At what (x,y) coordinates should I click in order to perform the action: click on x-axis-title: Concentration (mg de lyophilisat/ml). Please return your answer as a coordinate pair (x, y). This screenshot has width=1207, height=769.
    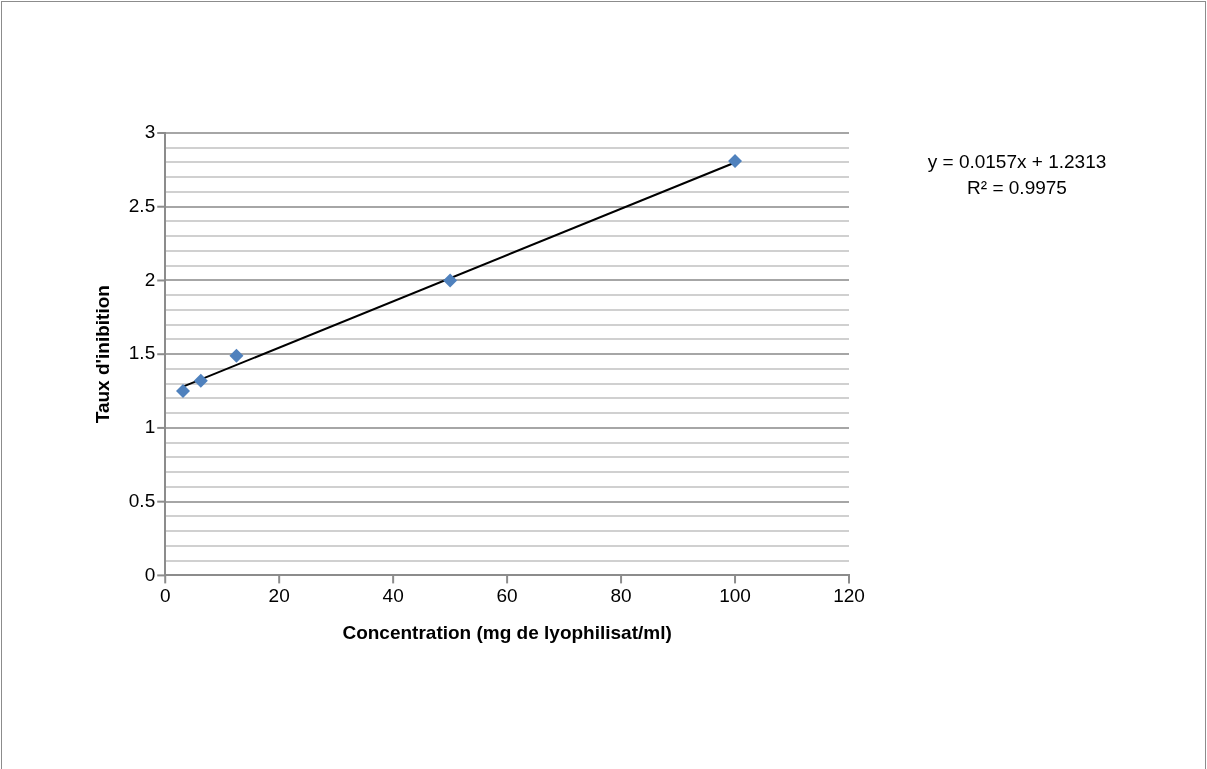
    Looking at the image, I should click on (507, 632).